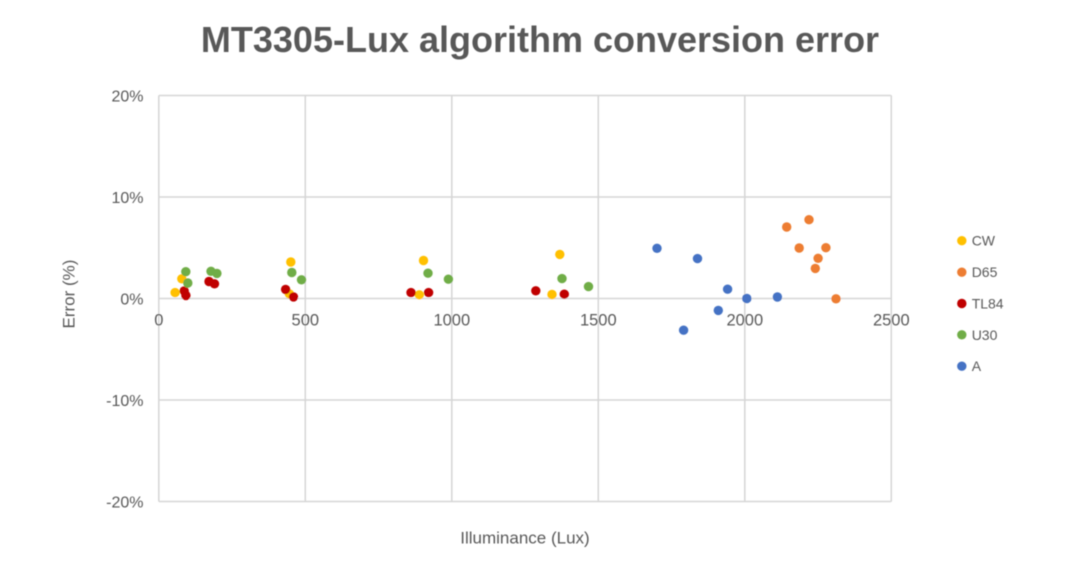  I want to click on svg-text: 10%, so click(127, 198).